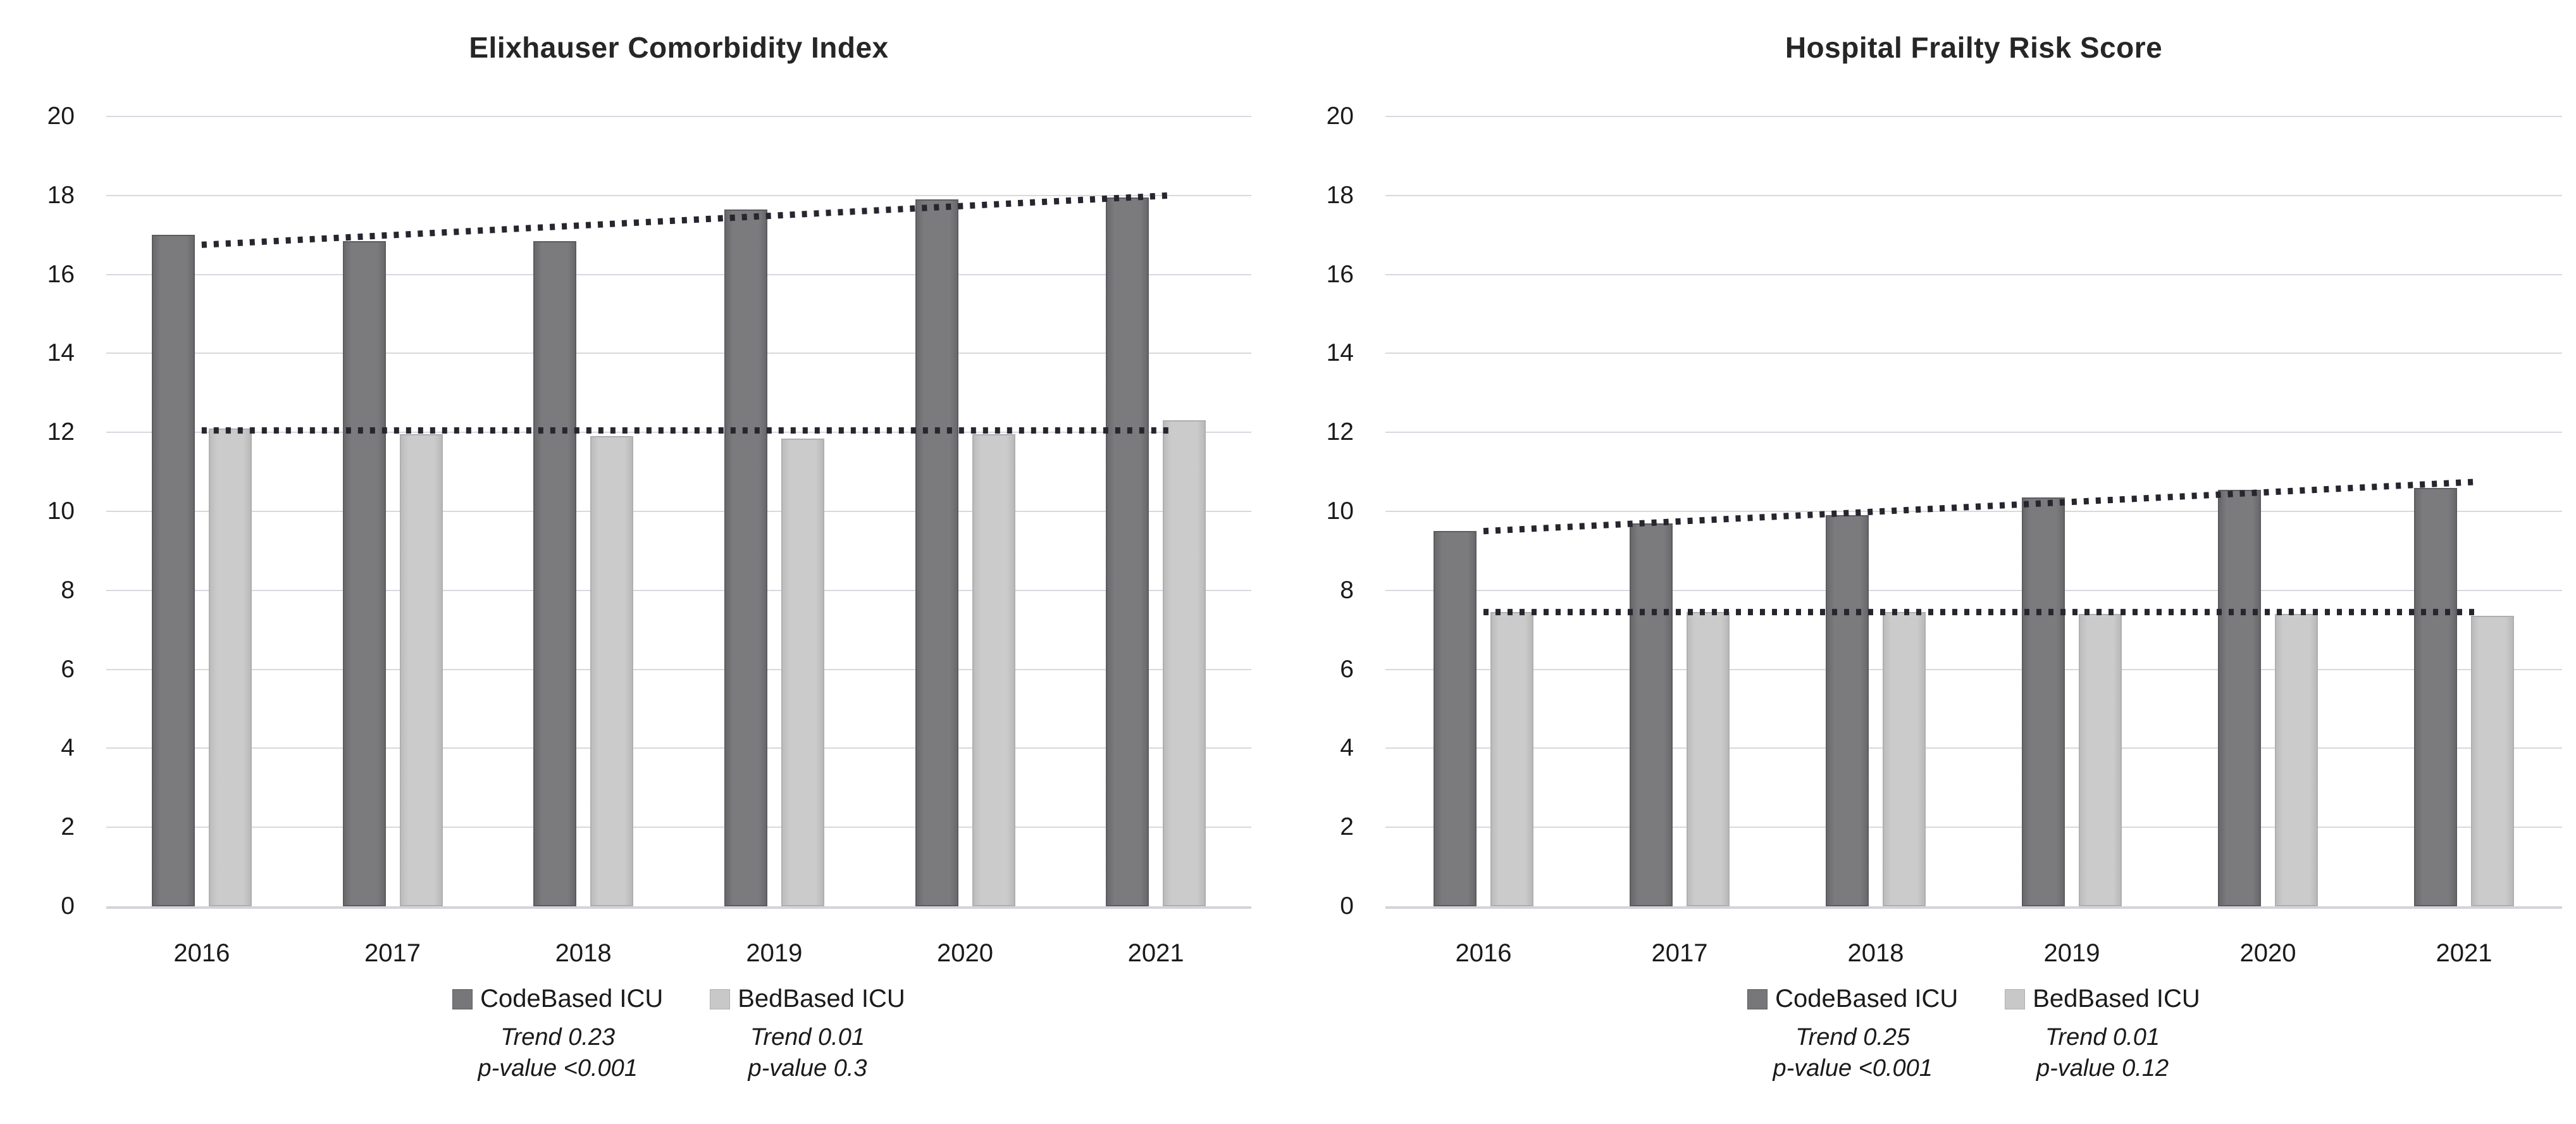 This screenshot has width=2576, height=1124. Describe the element at coordinates (558, 1037) in the screenshot. I see `trend-value-codebased: Trend 0.23` at that location.